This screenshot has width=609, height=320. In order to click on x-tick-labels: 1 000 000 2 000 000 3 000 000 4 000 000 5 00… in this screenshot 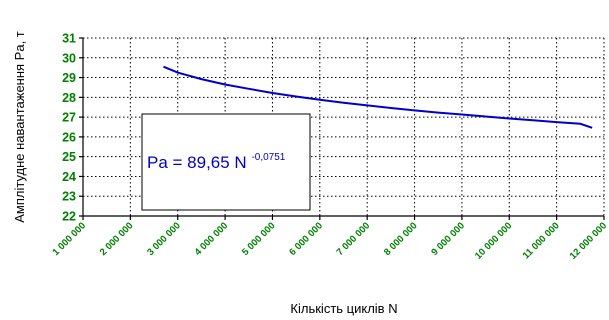, I will do `click(329, 240)`.